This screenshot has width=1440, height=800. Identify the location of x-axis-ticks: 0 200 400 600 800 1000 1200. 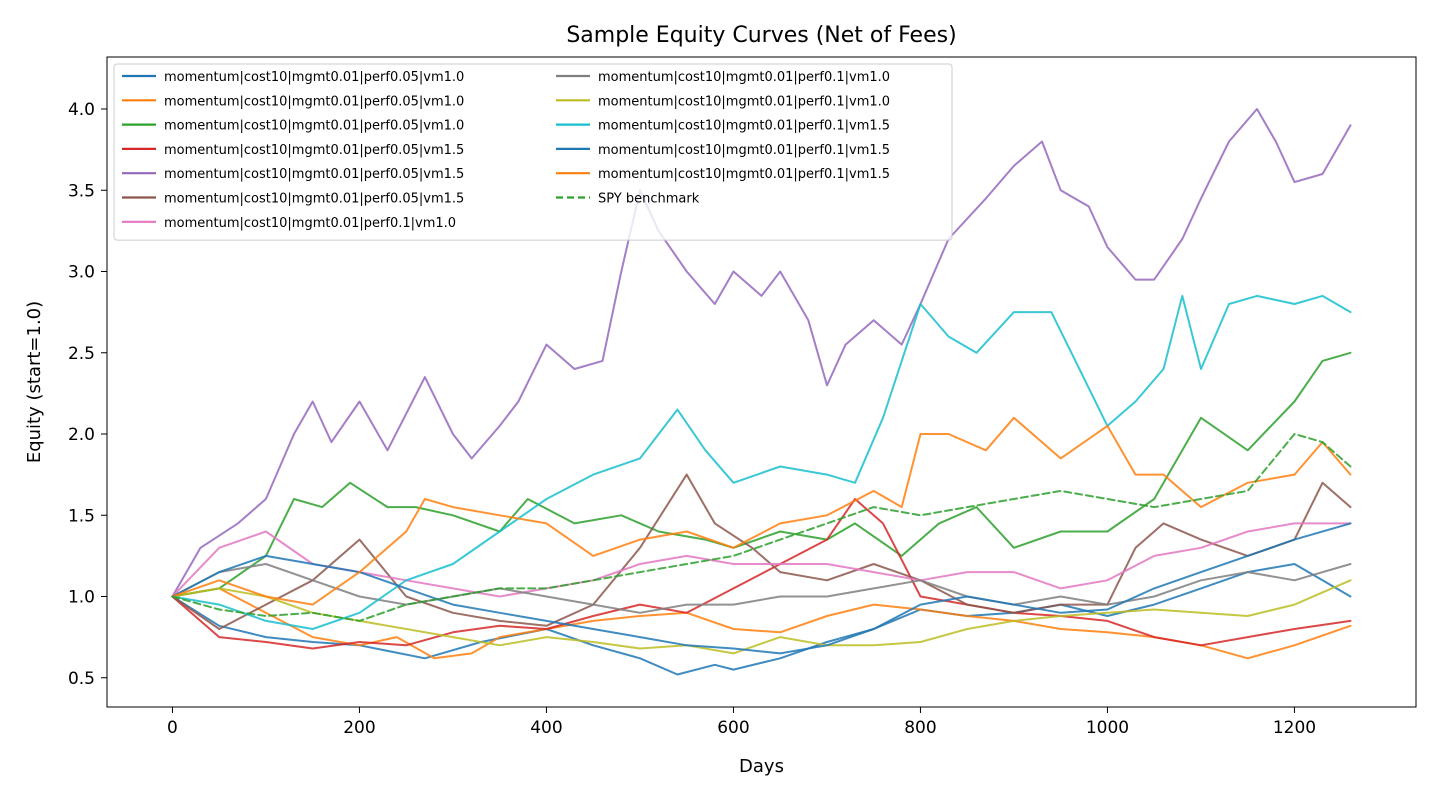
(741, 722).